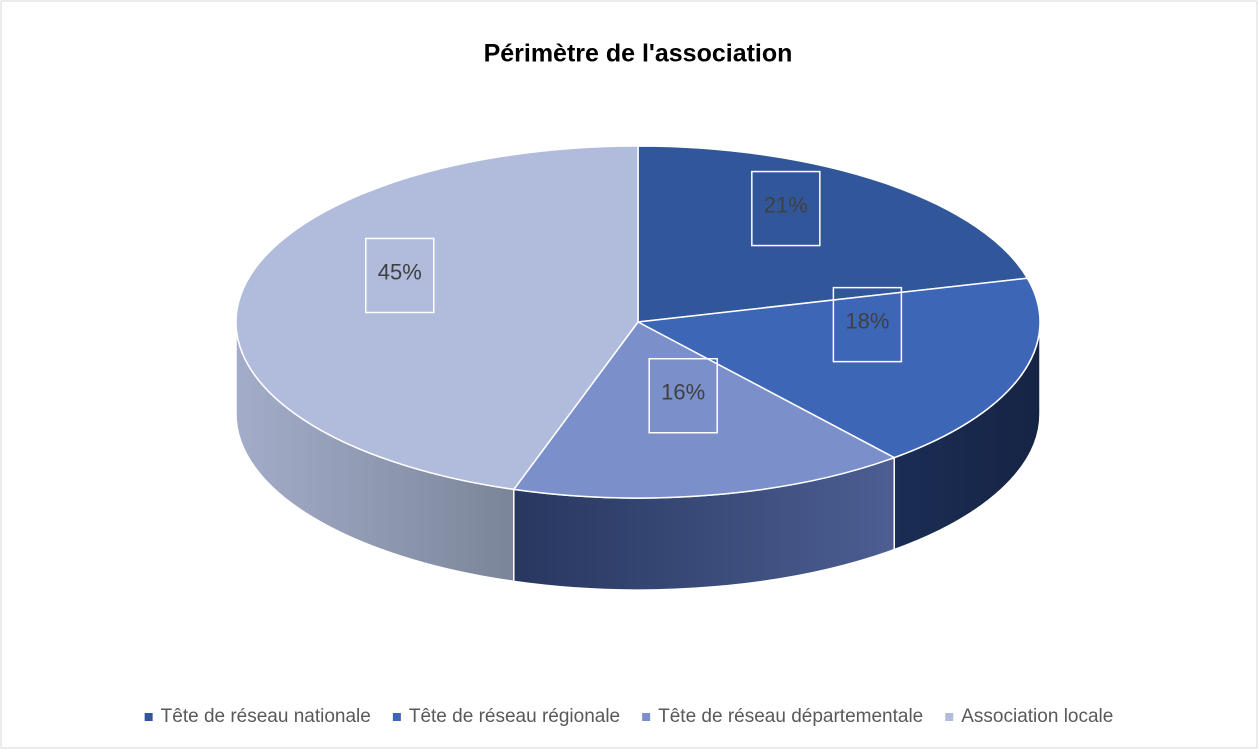 This screenshot has height=749, width=1258. Describe the element at coordinates (786, 204) in the screenshot. I see `data-label: 21%` at that location.